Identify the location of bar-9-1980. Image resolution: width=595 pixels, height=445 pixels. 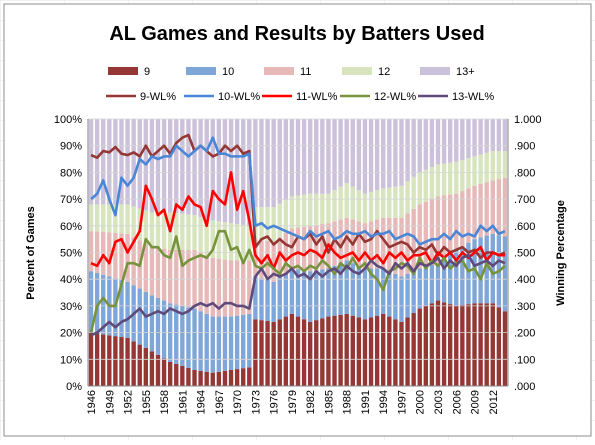
(298, 351).